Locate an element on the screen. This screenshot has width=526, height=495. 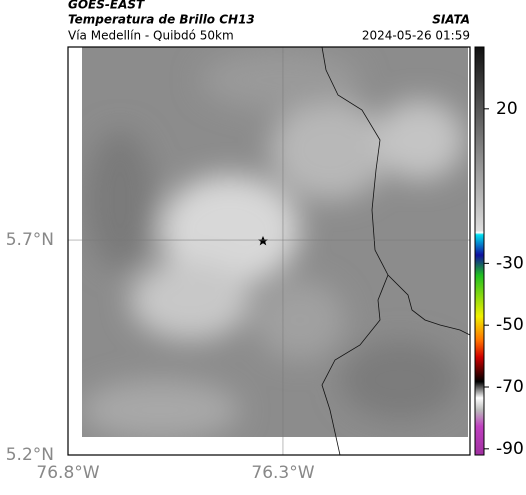
colorbar-label: -50 is located at coordinates (510, 325).